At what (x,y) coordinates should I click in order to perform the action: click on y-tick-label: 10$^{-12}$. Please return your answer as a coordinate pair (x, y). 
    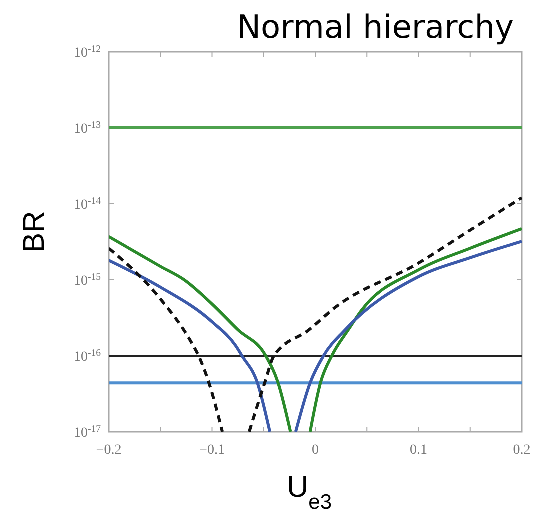
    Looking at the image, I should click on (88, 52).